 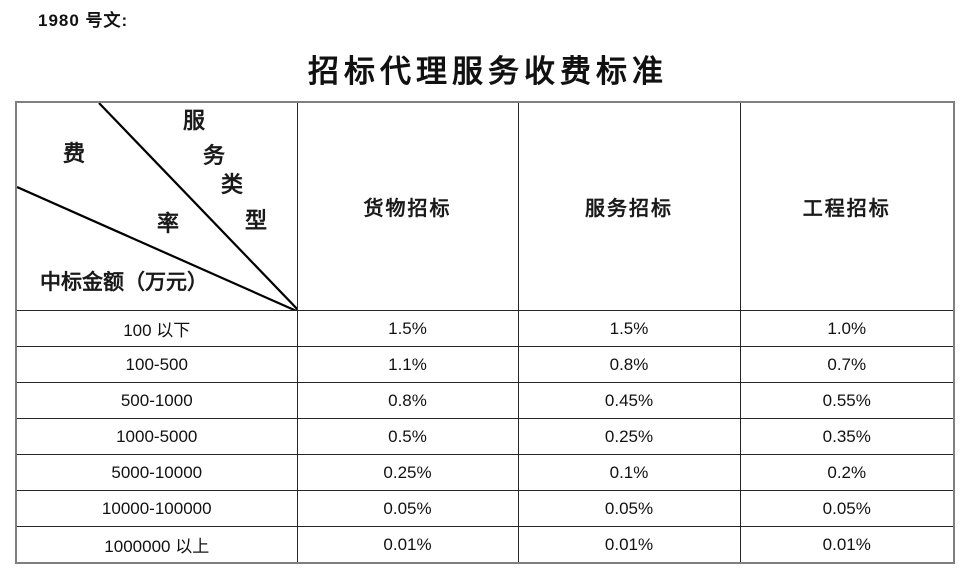 What do you see at coordinates (629, 400) in the screenshot?
I see `cell-value: 0.45%` at bounding box center [629, 400].